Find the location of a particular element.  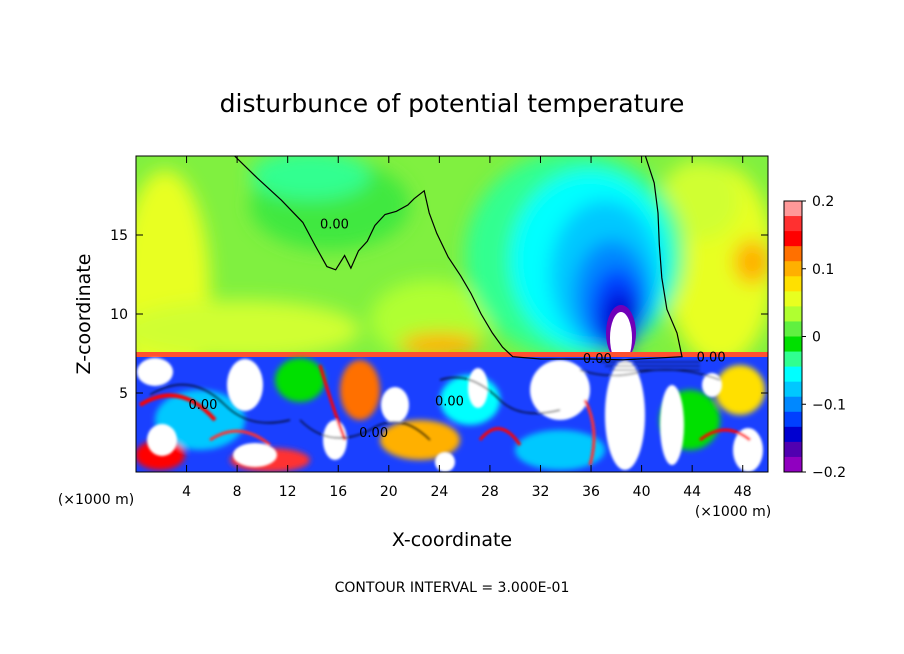

x-axis-label: X-coordinate is located at coordinates (452, 540).